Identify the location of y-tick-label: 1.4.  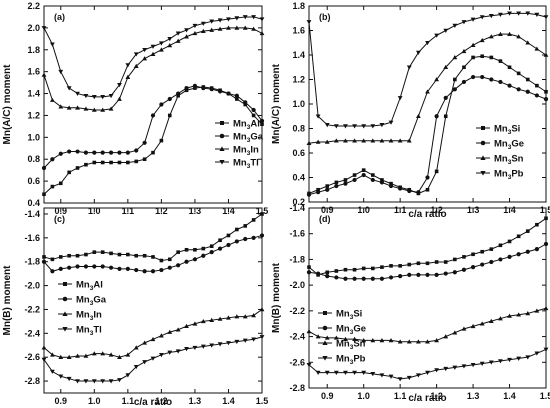
(33, 94).